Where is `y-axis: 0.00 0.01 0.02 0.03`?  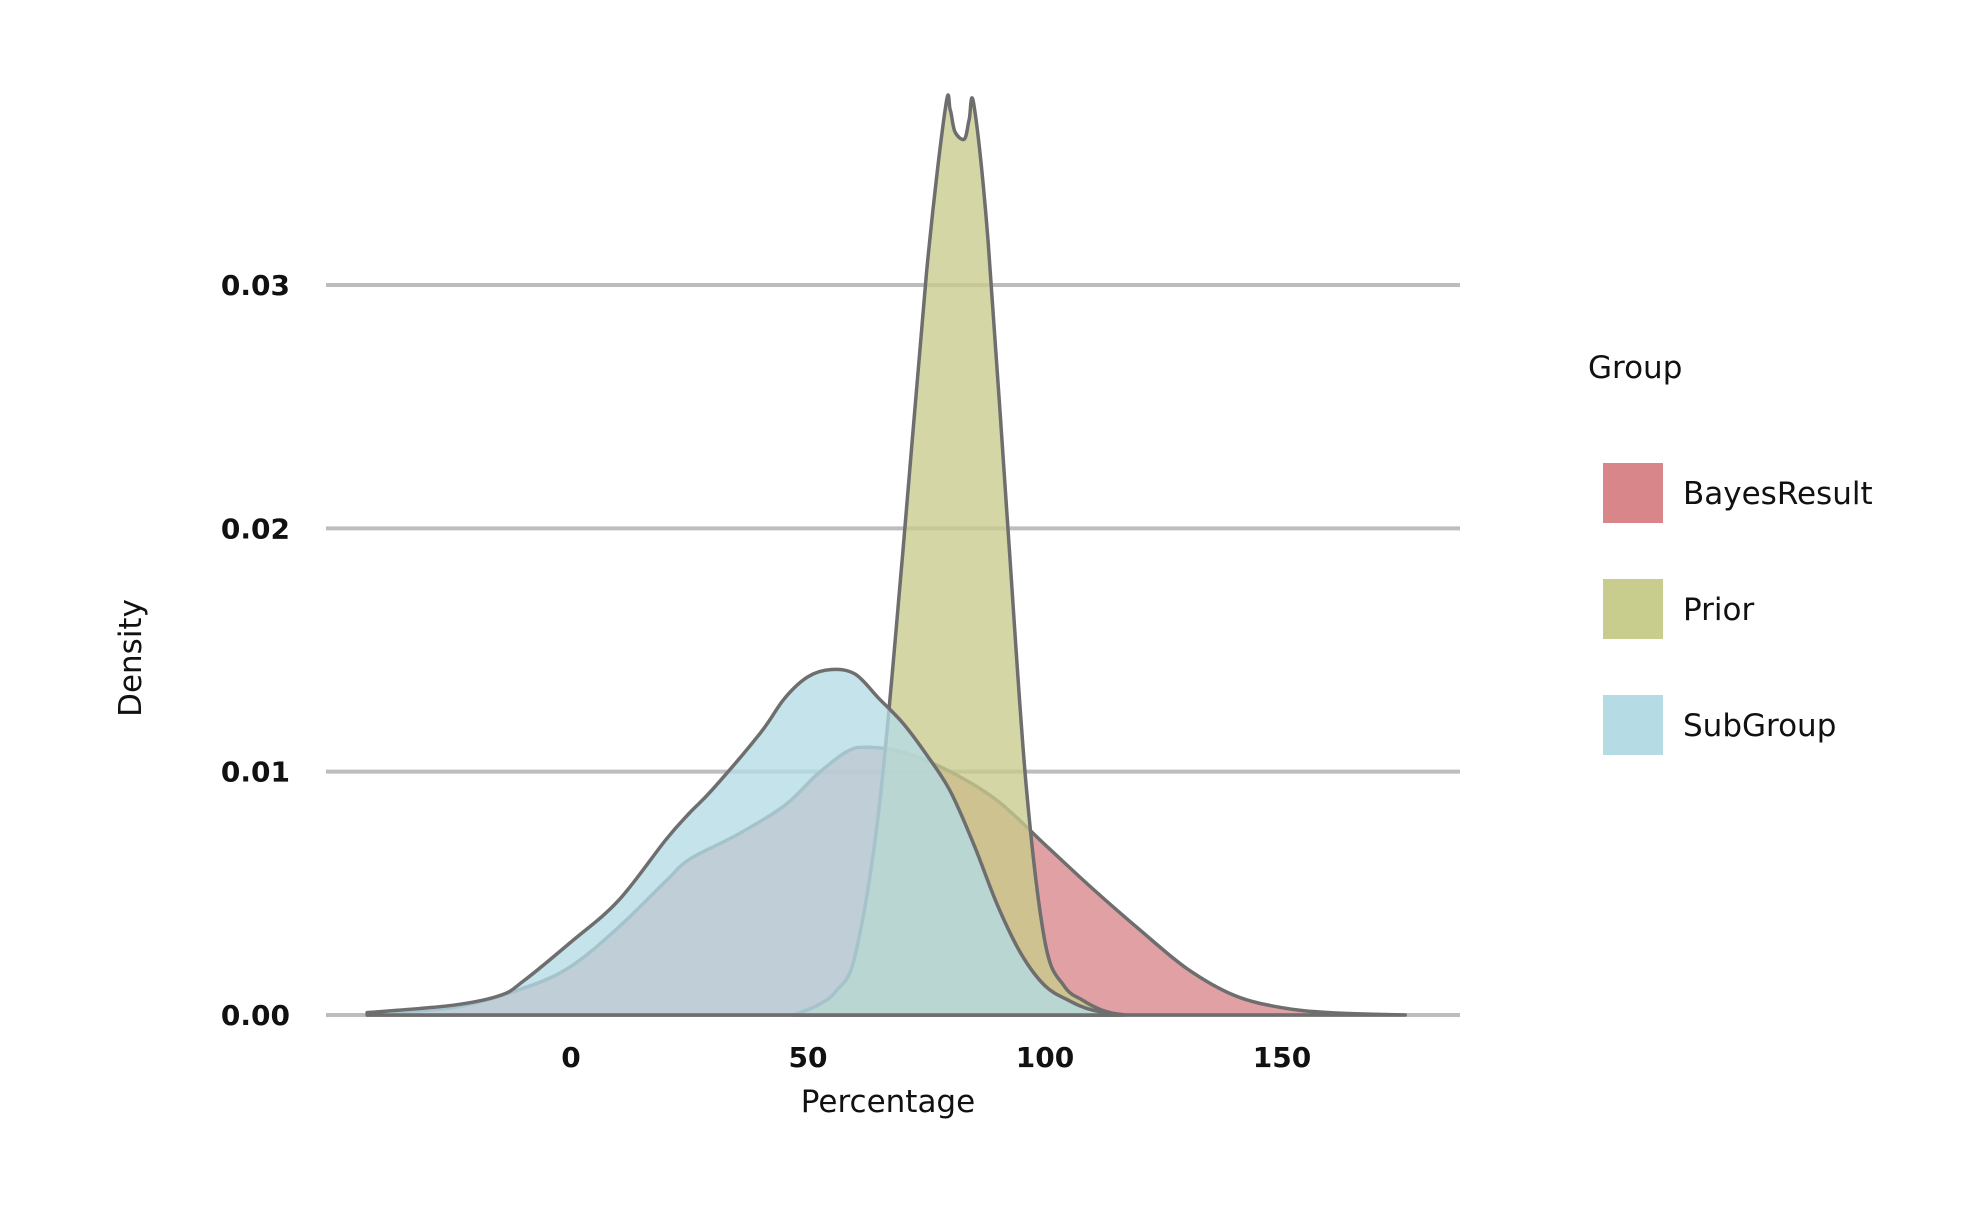
y-axis: 0.00 0.01 0.02 0.03 is located at coordinates (255, 650).